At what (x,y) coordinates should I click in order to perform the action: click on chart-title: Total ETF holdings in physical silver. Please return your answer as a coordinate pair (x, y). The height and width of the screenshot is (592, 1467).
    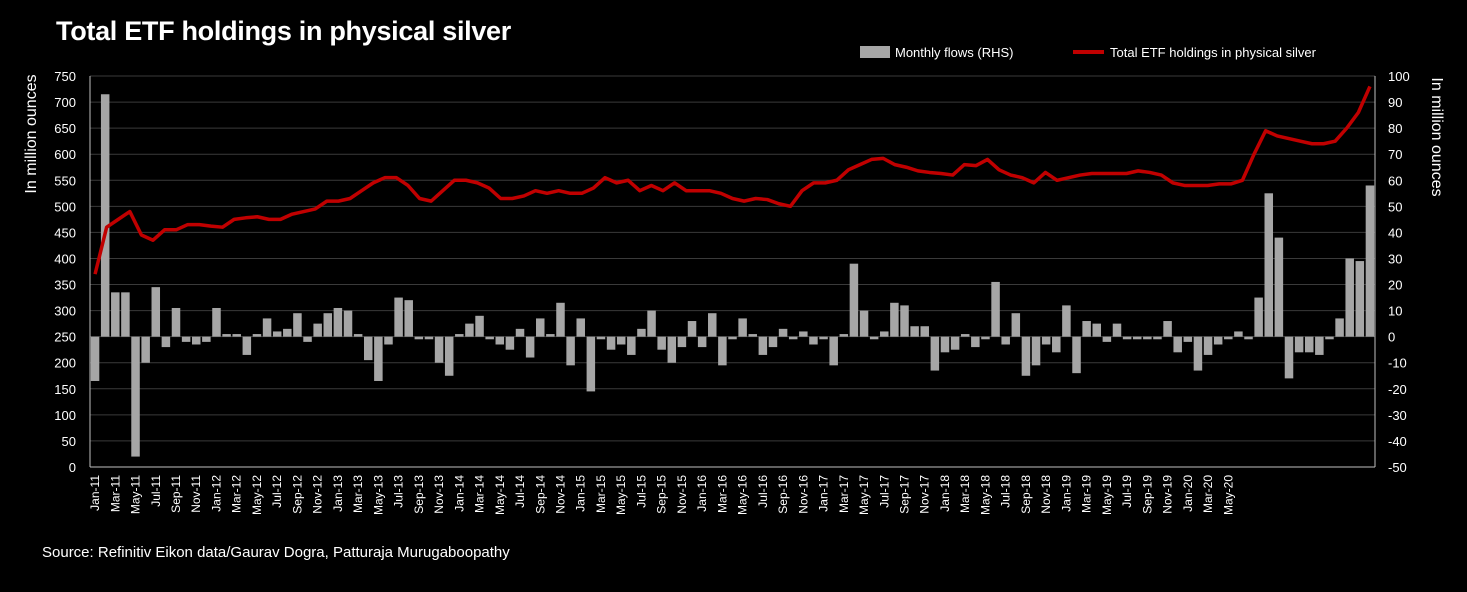
    Looking at the image, I should click on (283, 31).